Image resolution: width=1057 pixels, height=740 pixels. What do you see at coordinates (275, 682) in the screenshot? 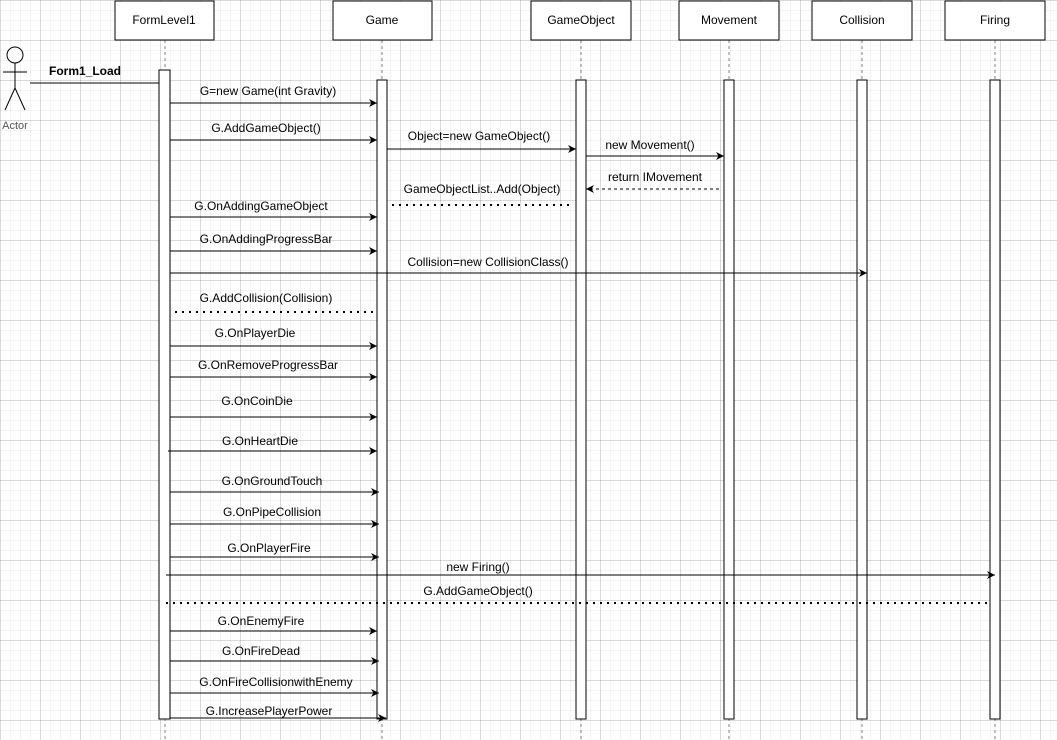
I see `message-label: G.OnFireCollisionwithEnemy` at bounding box center [275, 682].